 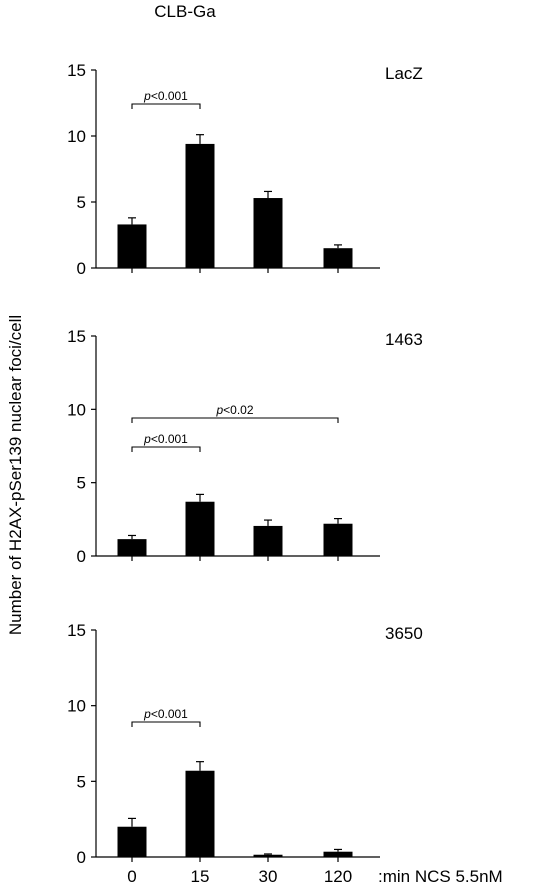 What do you see at coordinates (268, 876) in the screenshot?
I see `x-category-label: 30` at bounding box center [268, 876].